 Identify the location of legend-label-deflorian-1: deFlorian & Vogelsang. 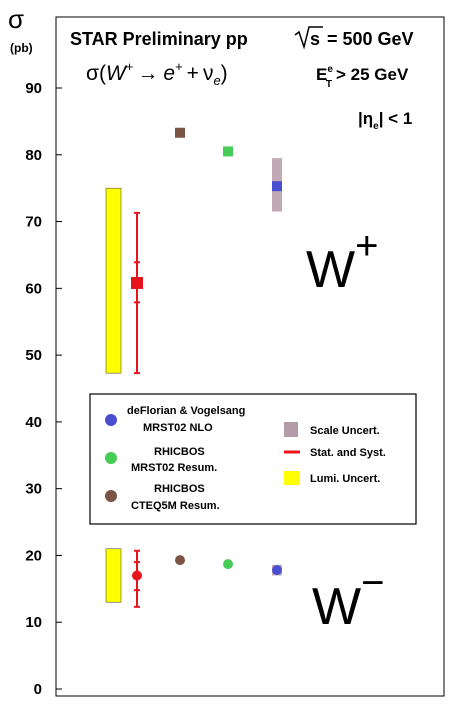
(186, 411).